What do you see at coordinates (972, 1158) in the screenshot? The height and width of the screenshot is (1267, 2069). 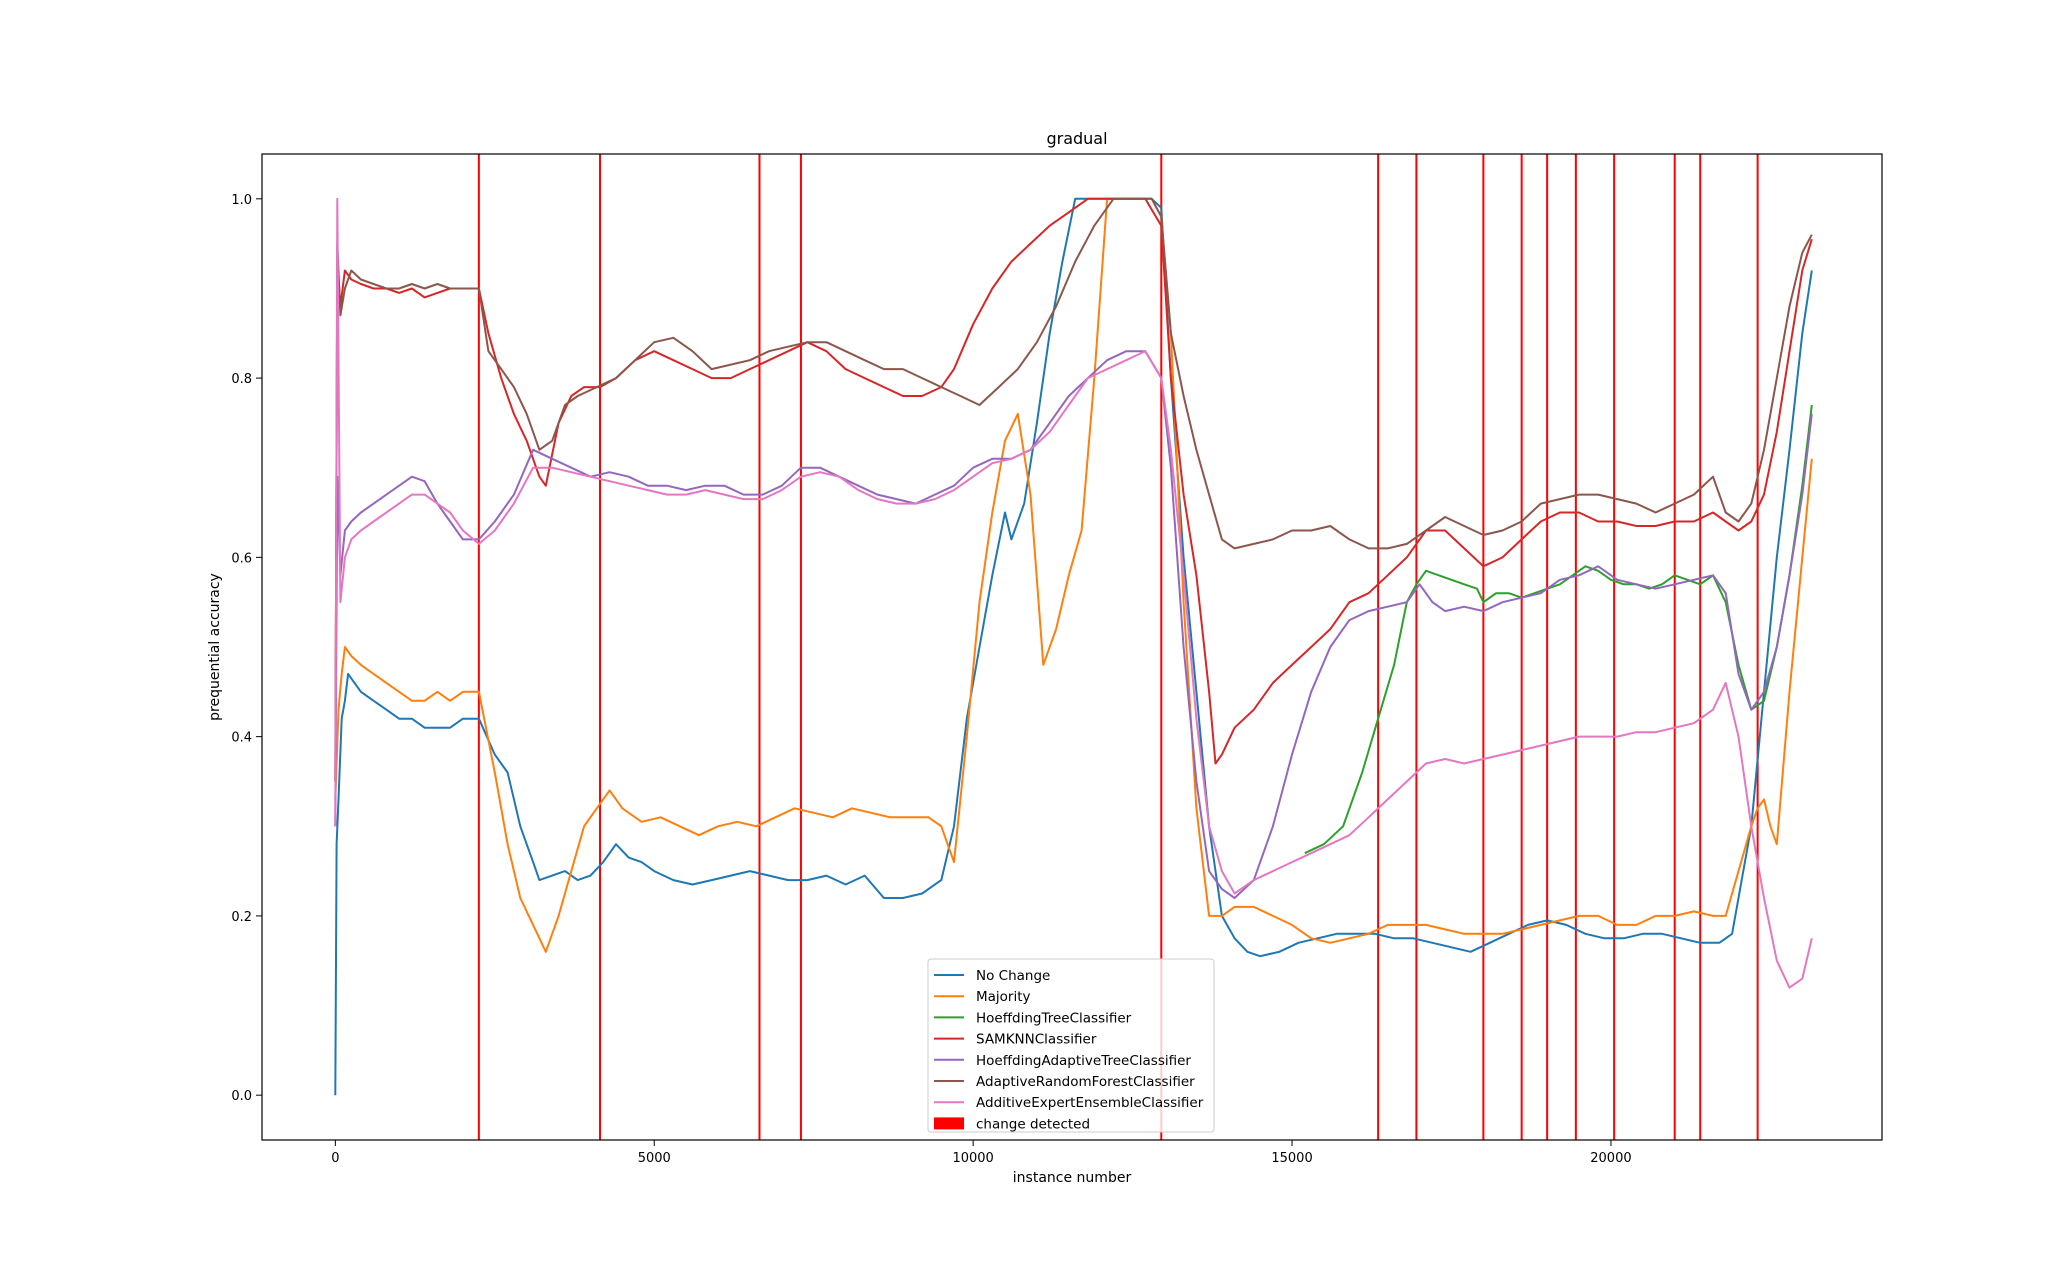 I see `x-tick-label: 10000` at bounding box center [972, 1158].